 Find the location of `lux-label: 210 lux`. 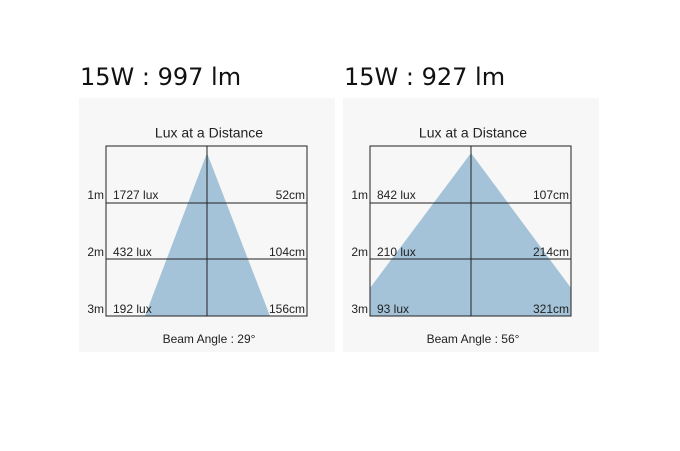

lux-label: 210 lux is located at coordinates (396, 252).